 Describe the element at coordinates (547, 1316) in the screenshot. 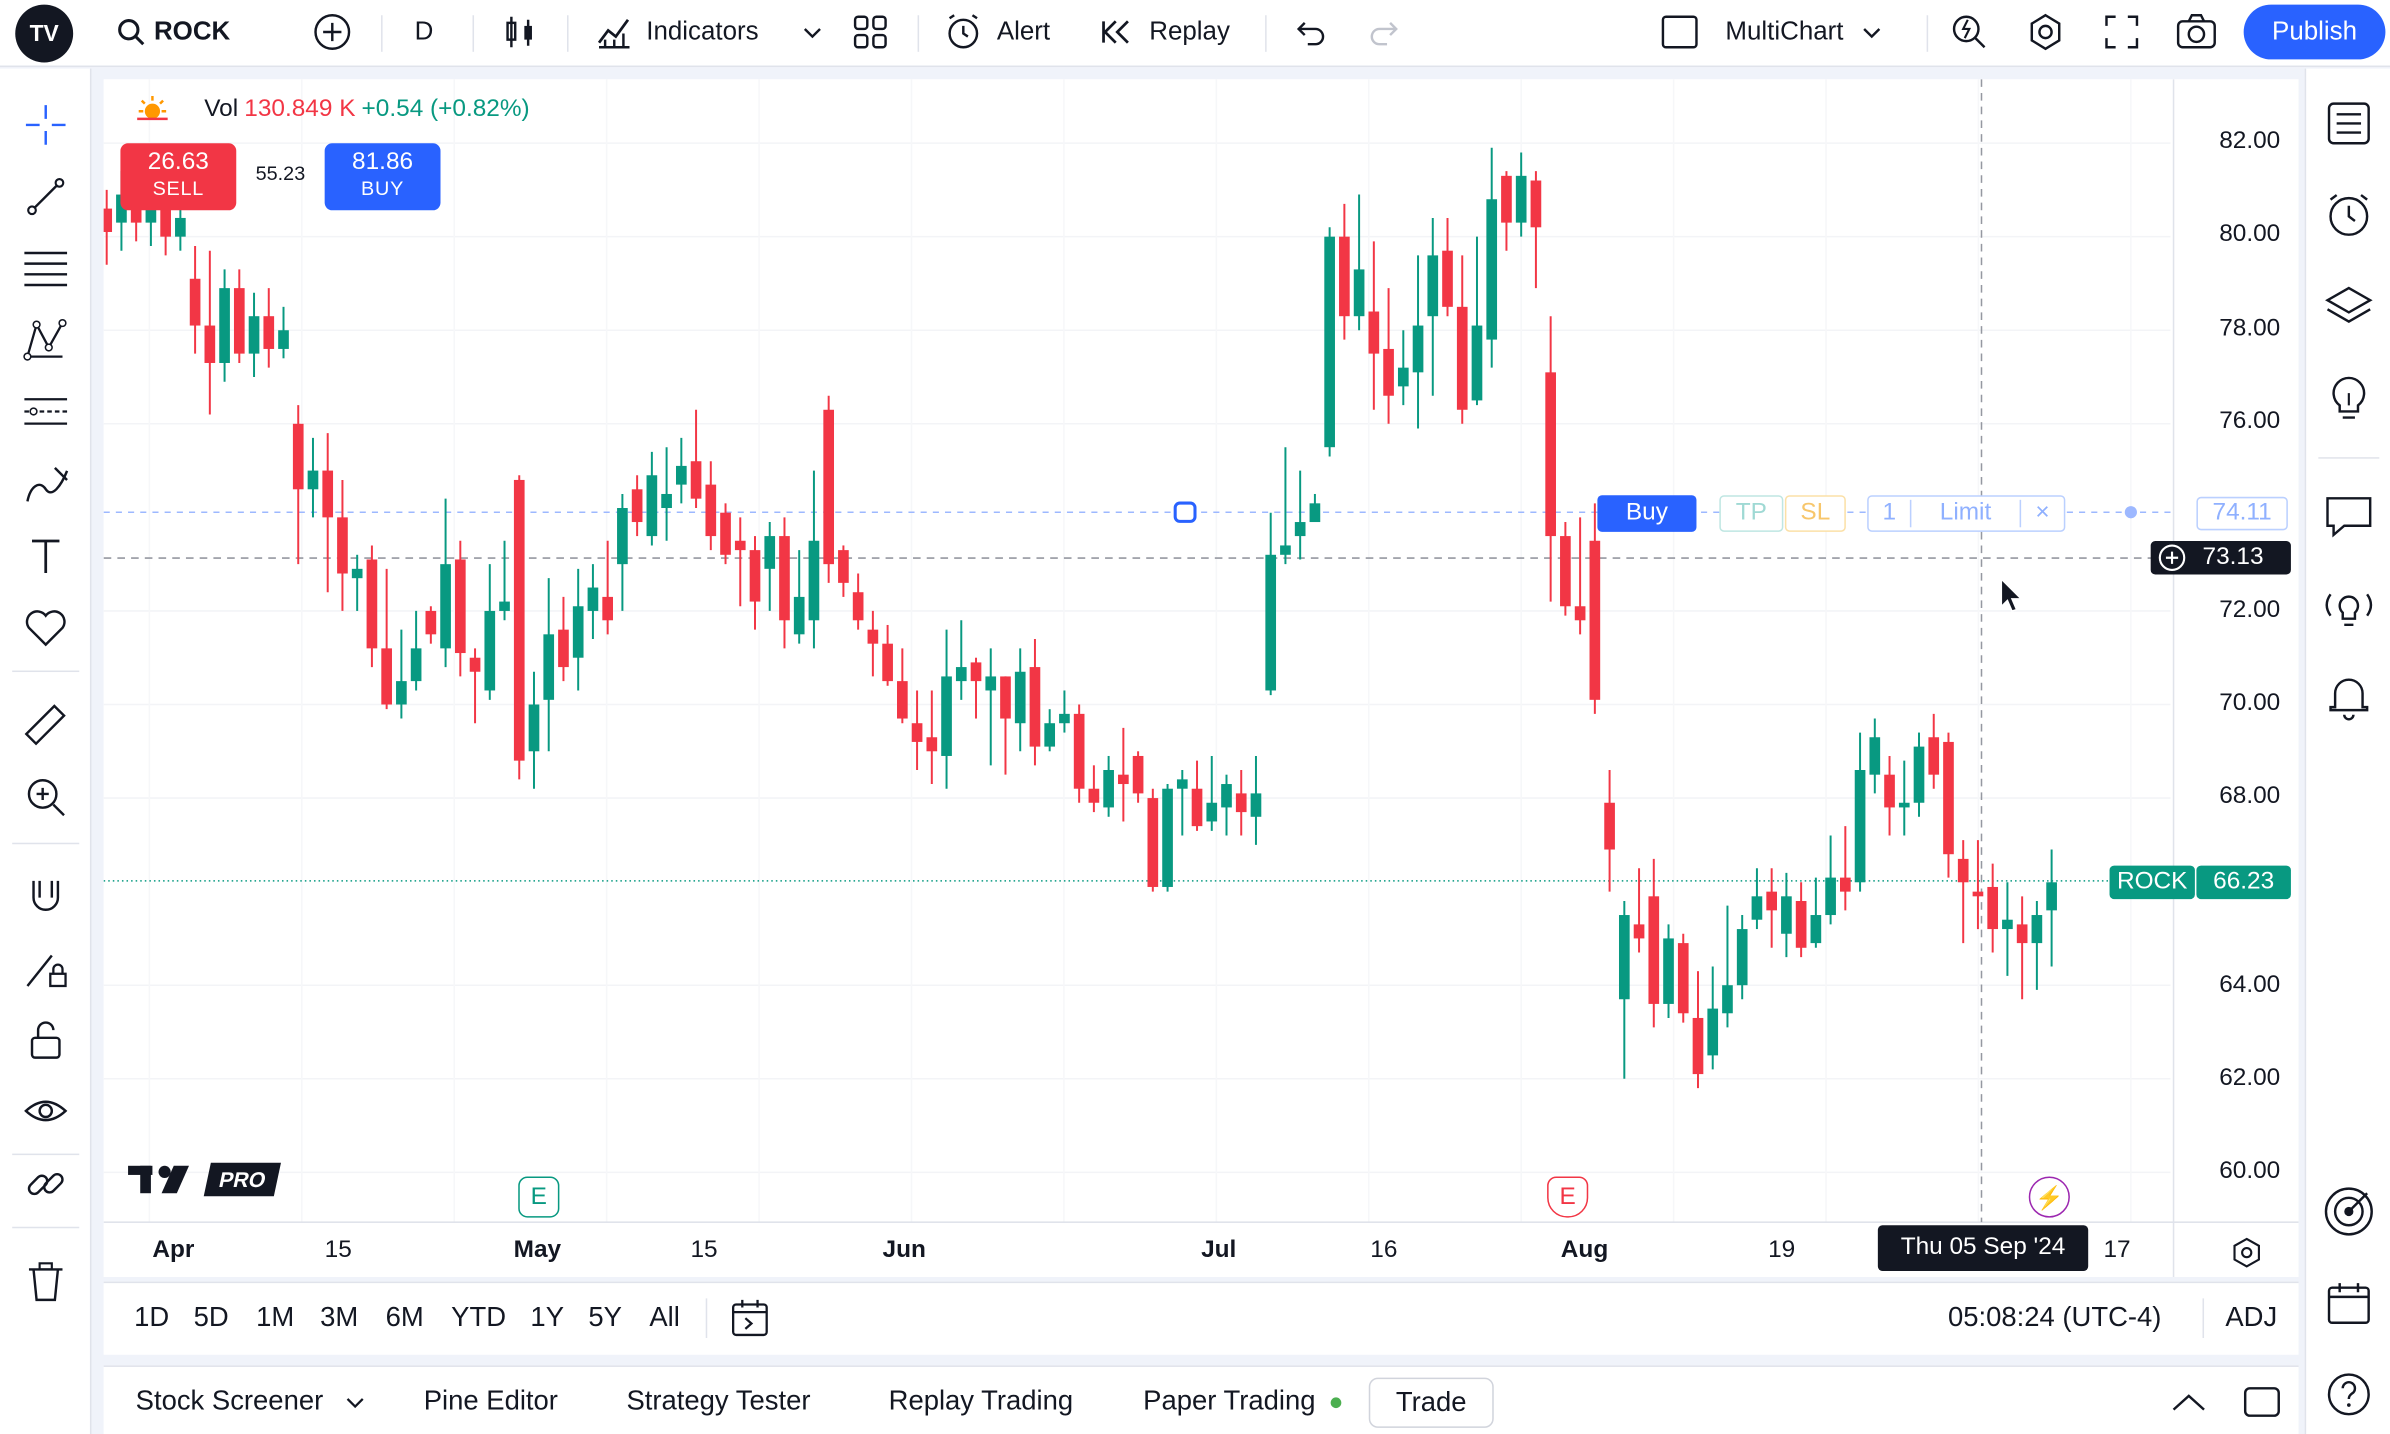

I see `range-1y: 1Y` at that location.